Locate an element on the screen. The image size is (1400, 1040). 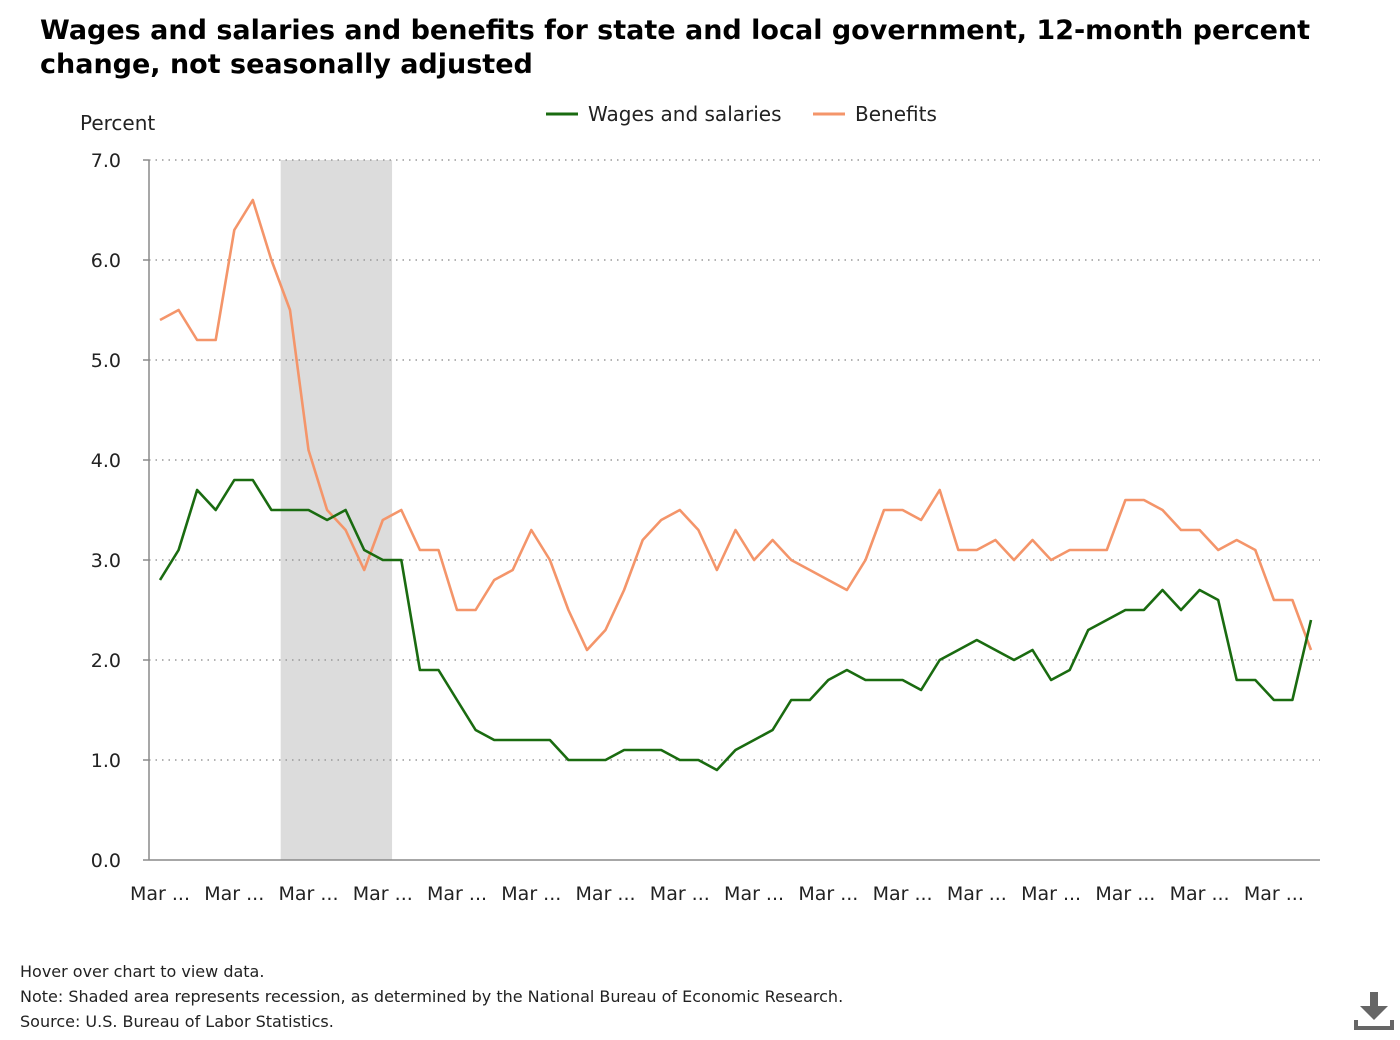
y-tick-label: 7.0 is located at coordinates (106, 161).